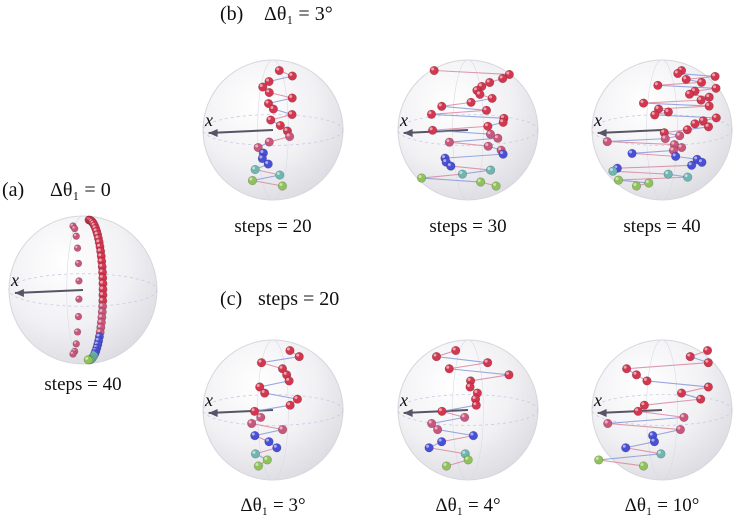  What do you see at coordinates (661, 226) in the screenshot?
I see `panel-b-caption-3: steps = 40` at bounding box center [661, 226].